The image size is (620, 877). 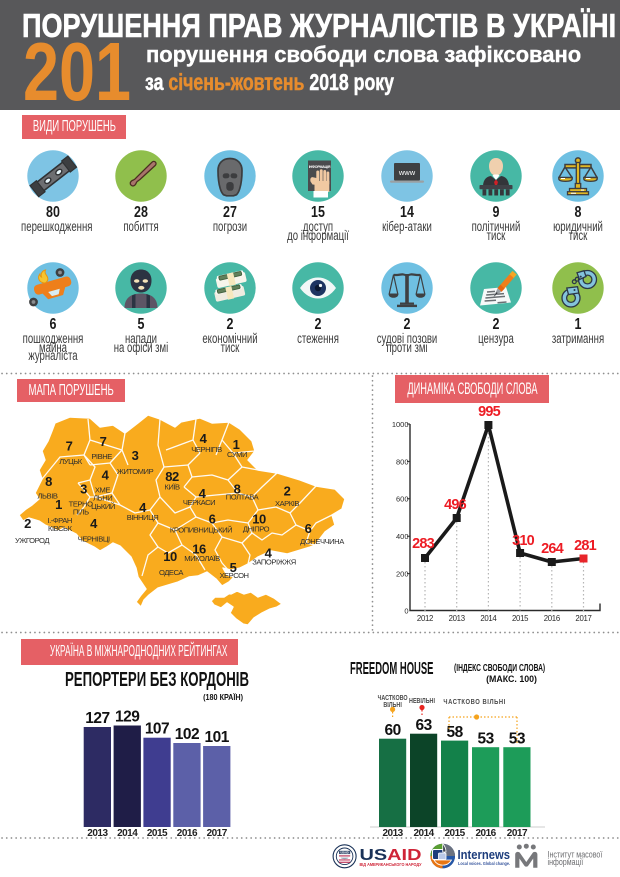 I want to click on svg-text: 129, so click(x=127, y=717).